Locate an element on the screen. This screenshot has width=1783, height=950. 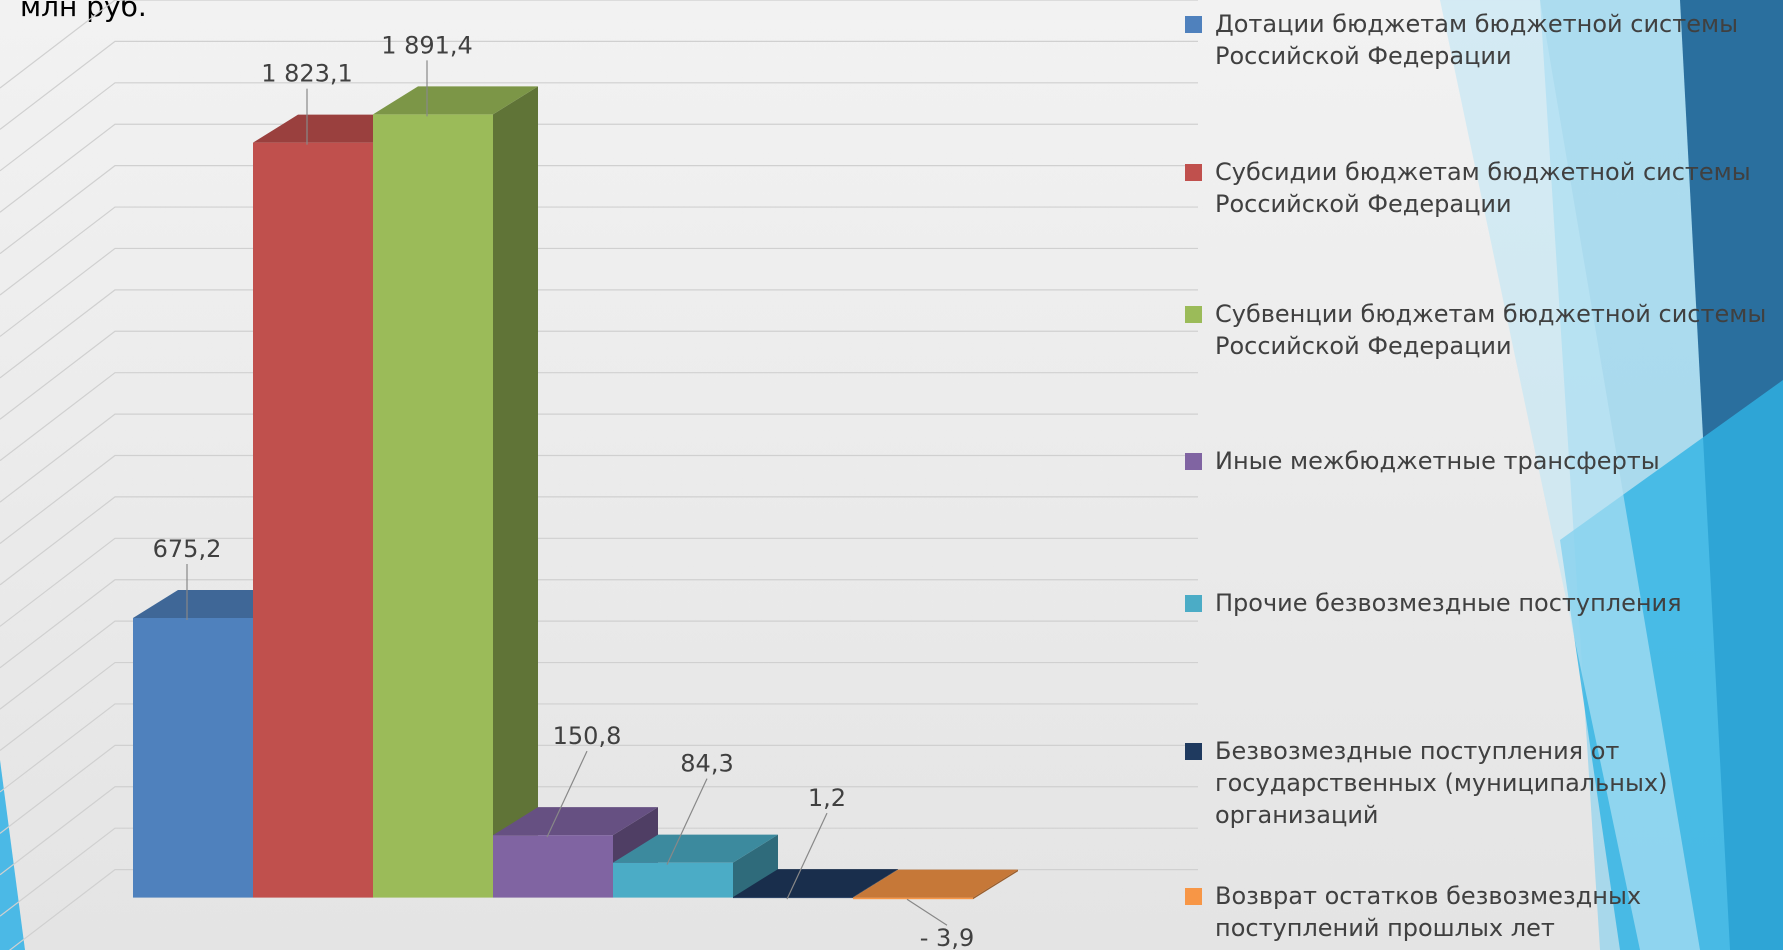
data-label: - 3,9 is located at coordinates (947, 937).